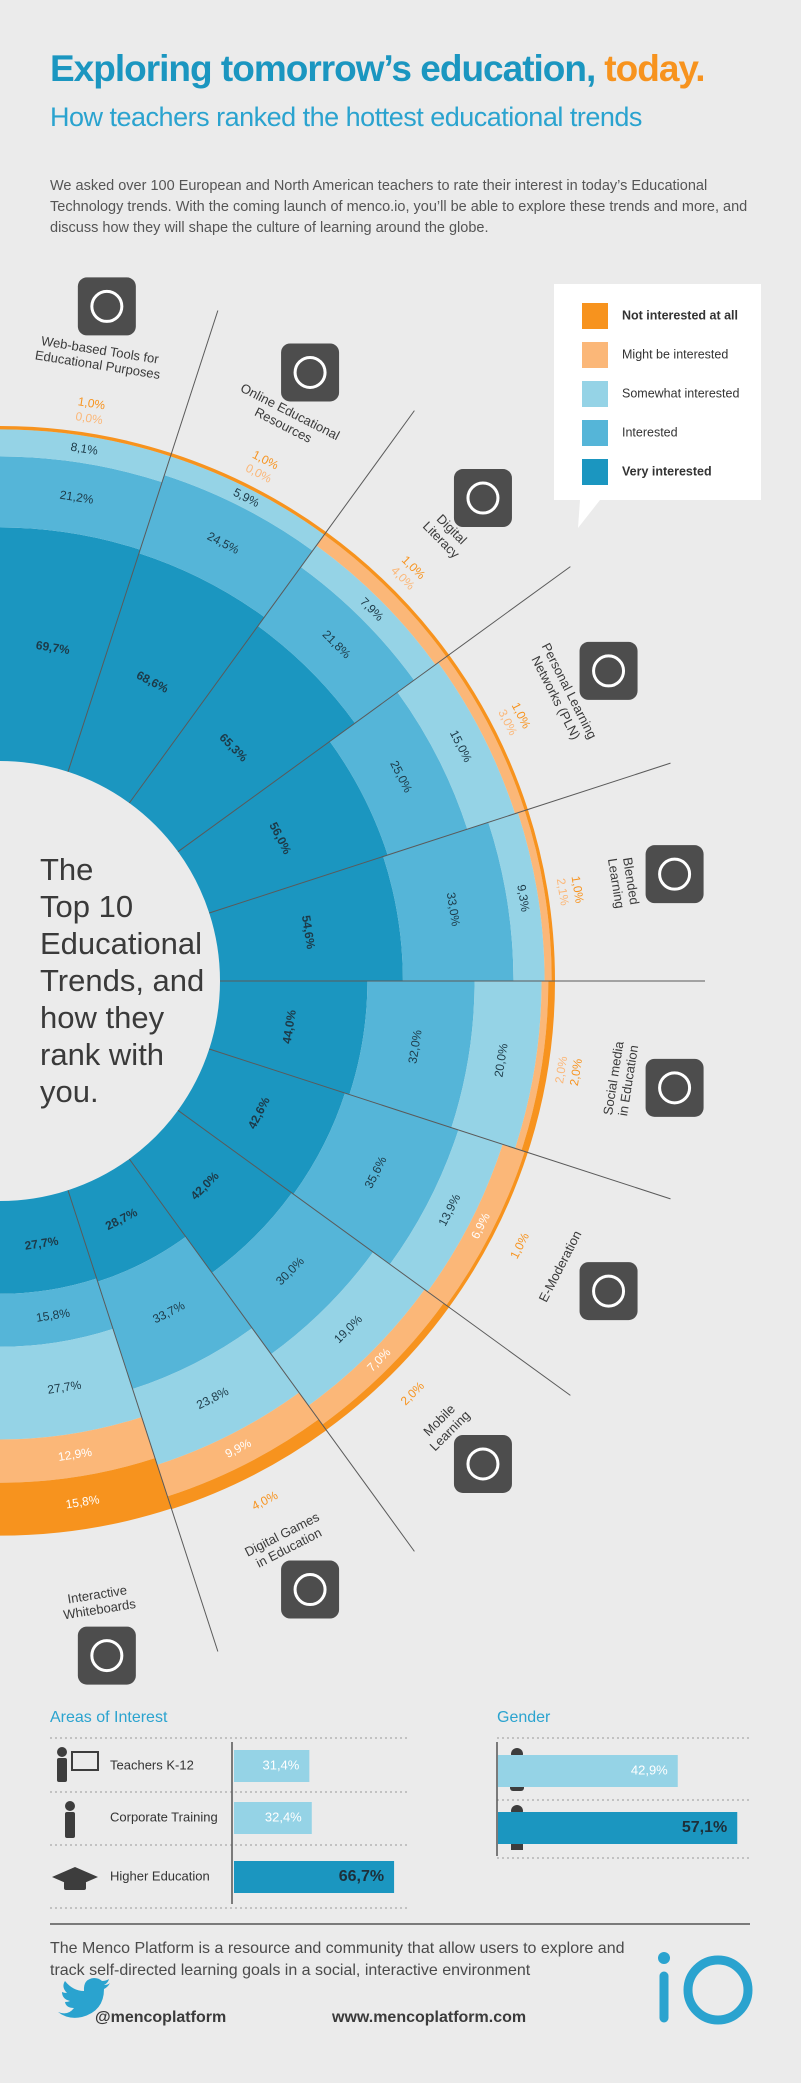 The height and width of the screenshot is (2083, 801). Describe the element at coordinates (69, 1091) in the screenshot. I see `center-text: you.` at that location.